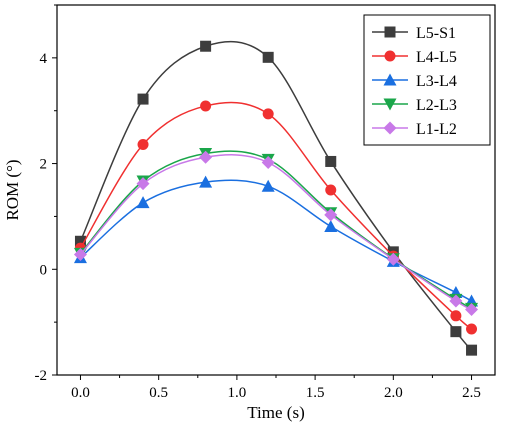 The width and height of the screenshot is (505, 427). What do you see at coordinates (471, 393) in the screenshot?
I see `x-tick-label: 2.5` at bounding box center [471, 393].